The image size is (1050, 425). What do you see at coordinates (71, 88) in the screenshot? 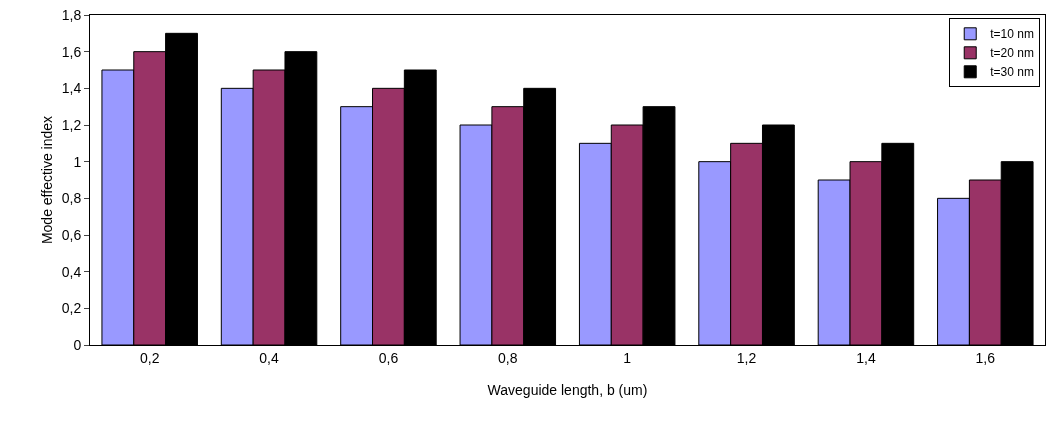
I see `y-tick-label: 1,4` at bounding box center [71, 88].